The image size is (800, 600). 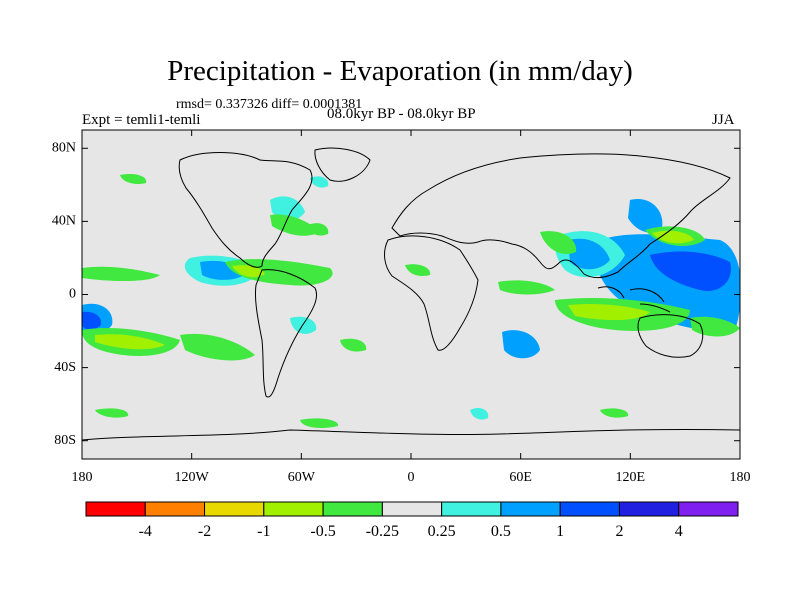 I want to click on contour-north-pacific-green, so click(x=133, y=179).